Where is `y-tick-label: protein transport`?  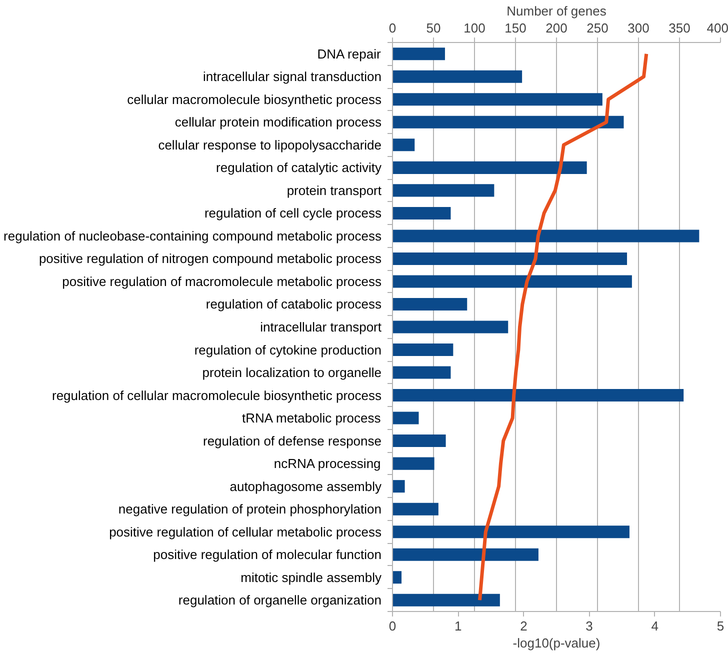 y-tick-label: protein transport is located at coordinates (334, 190).